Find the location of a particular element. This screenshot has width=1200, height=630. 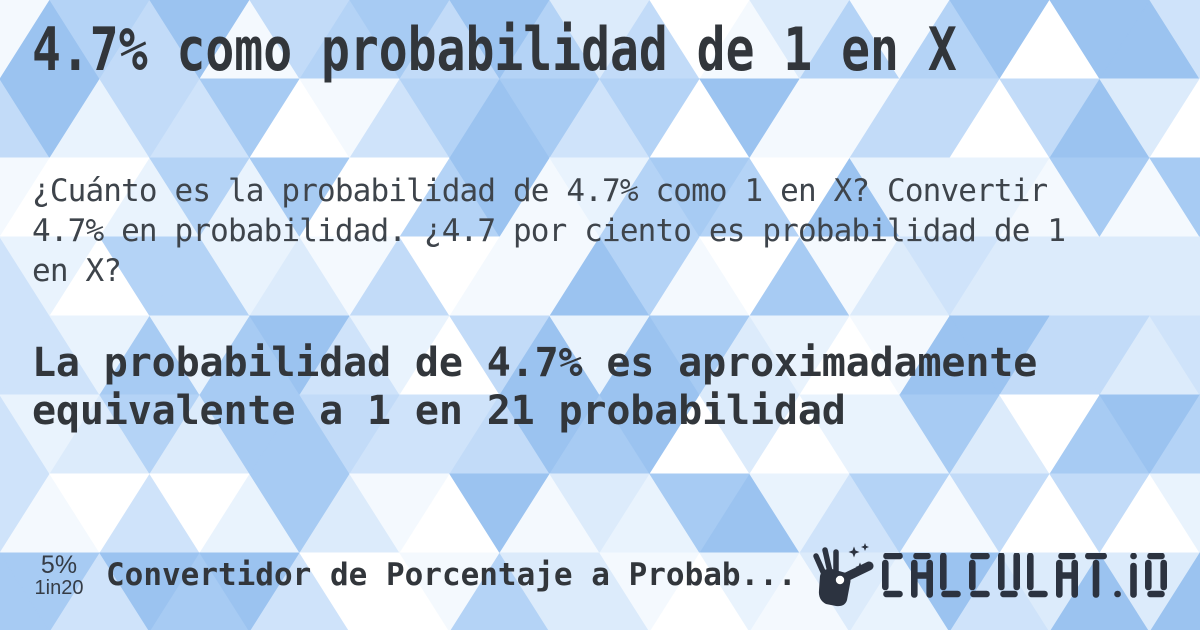

favicon-badge: 5% 1in20 is located at coordinates (59, 575).